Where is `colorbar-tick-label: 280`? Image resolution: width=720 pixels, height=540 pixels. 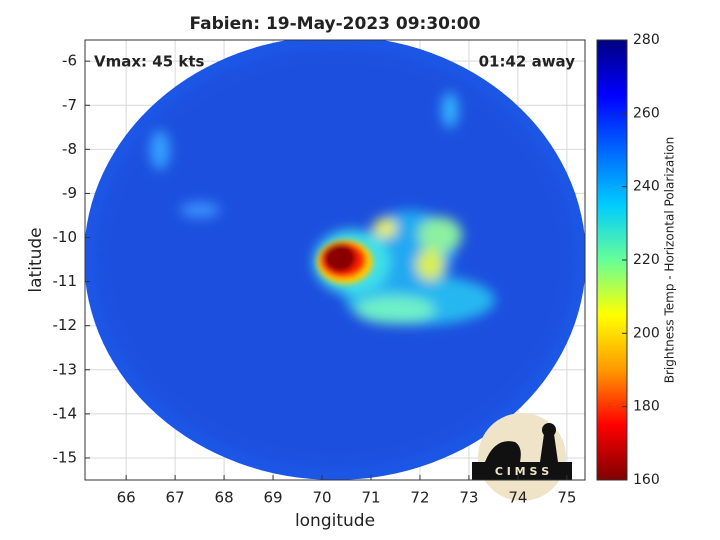
colorbar-tick-label: 280 is located at coordinates (646, 40).